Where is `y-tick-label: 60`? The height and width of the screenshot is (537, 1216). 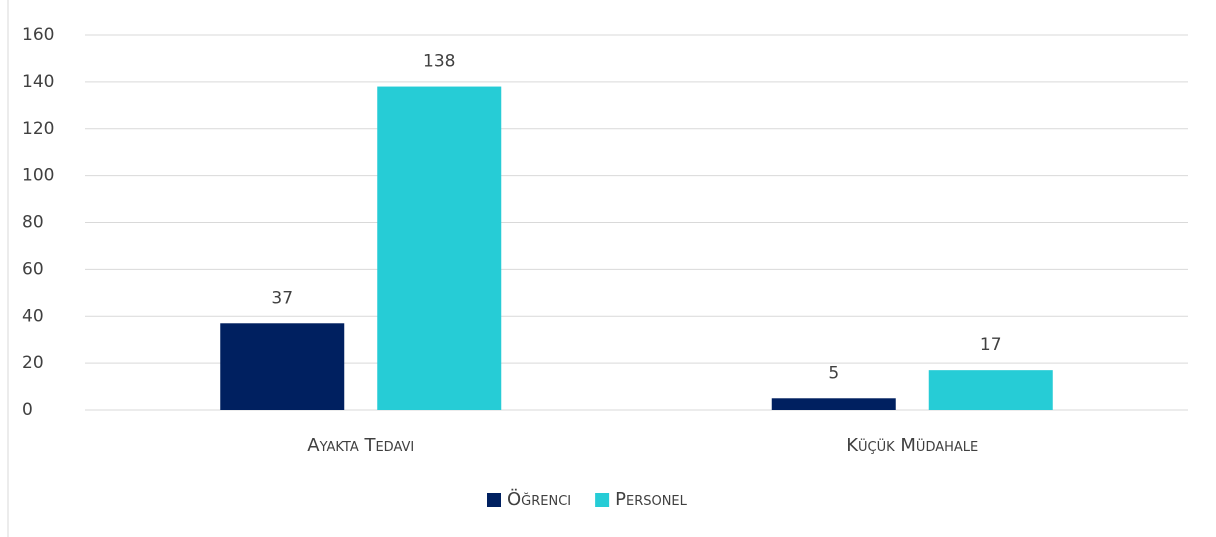
y-tick-label: 60 is located at coordinates (33, 269).